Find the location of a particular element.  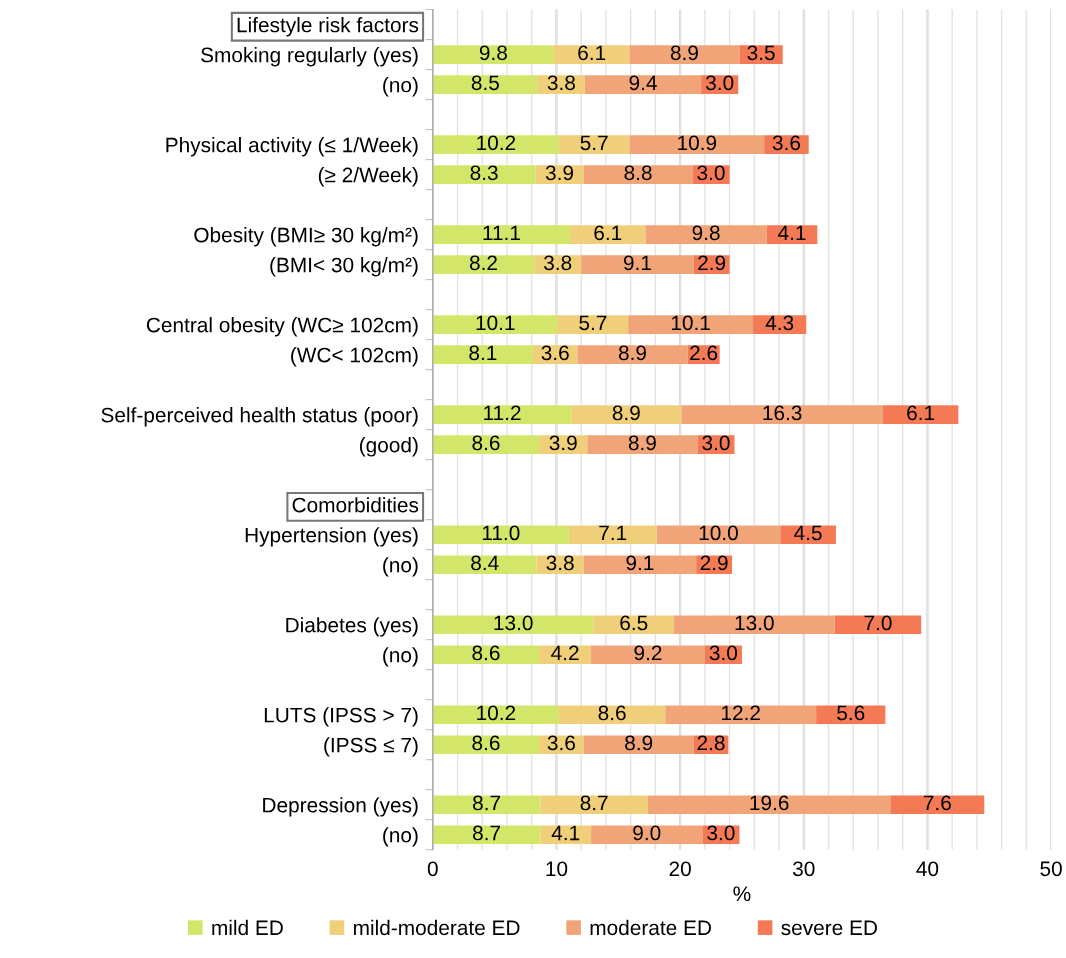

data-label: 10.2 is located at coordinates (496, 713).